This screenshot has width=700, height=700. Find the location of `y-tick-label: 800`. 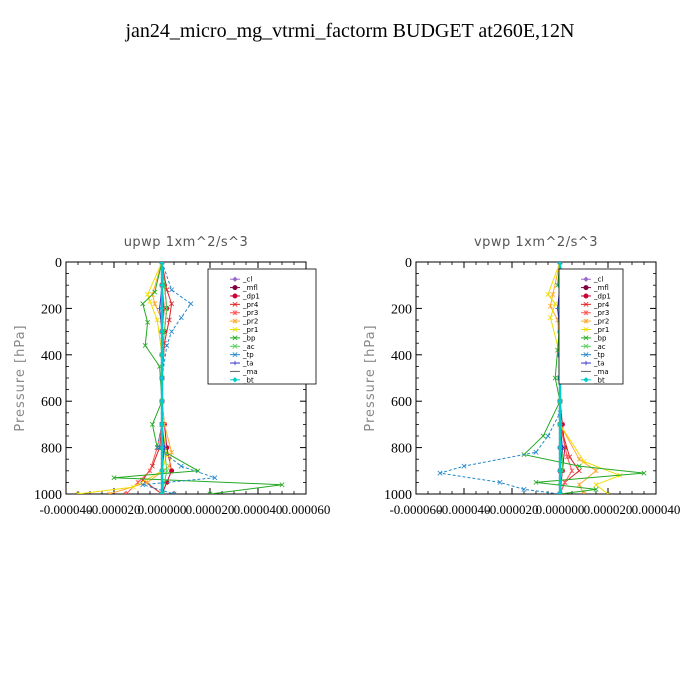

y-tick-label: 800 is located at coordinates (401, 449).